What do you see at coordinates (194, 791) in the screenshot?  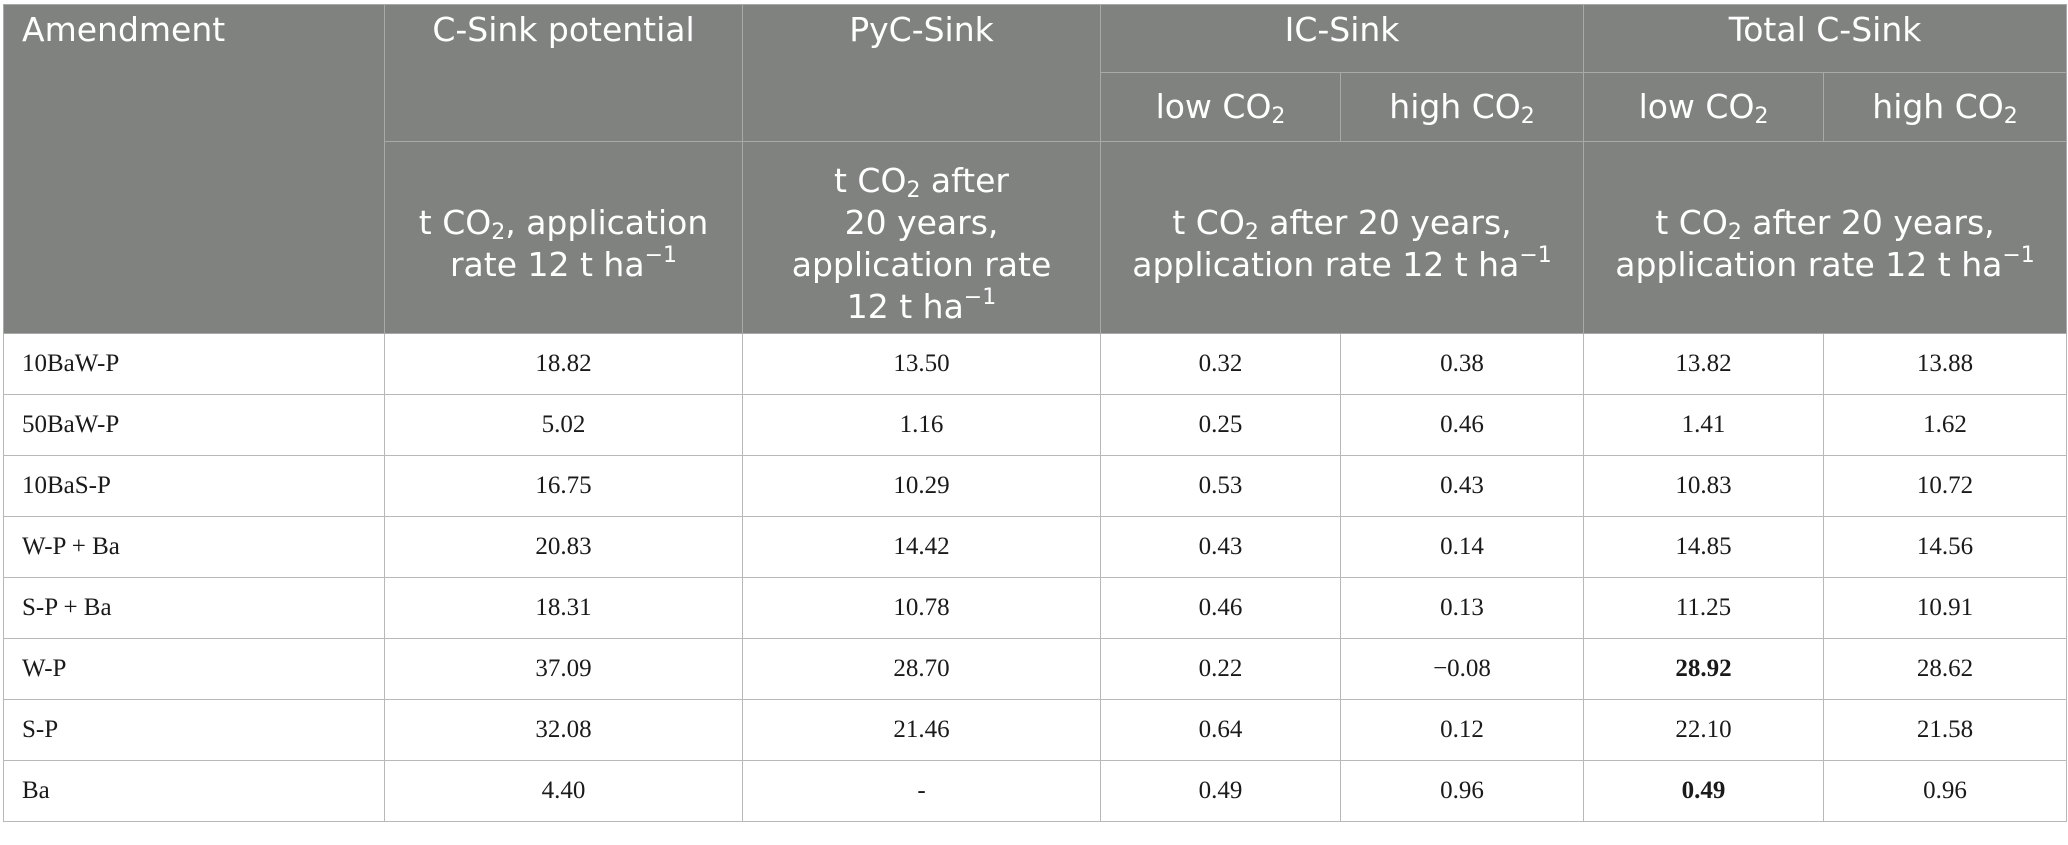 I see `cell-amendment: Ba` at bounding box center [194, 791].